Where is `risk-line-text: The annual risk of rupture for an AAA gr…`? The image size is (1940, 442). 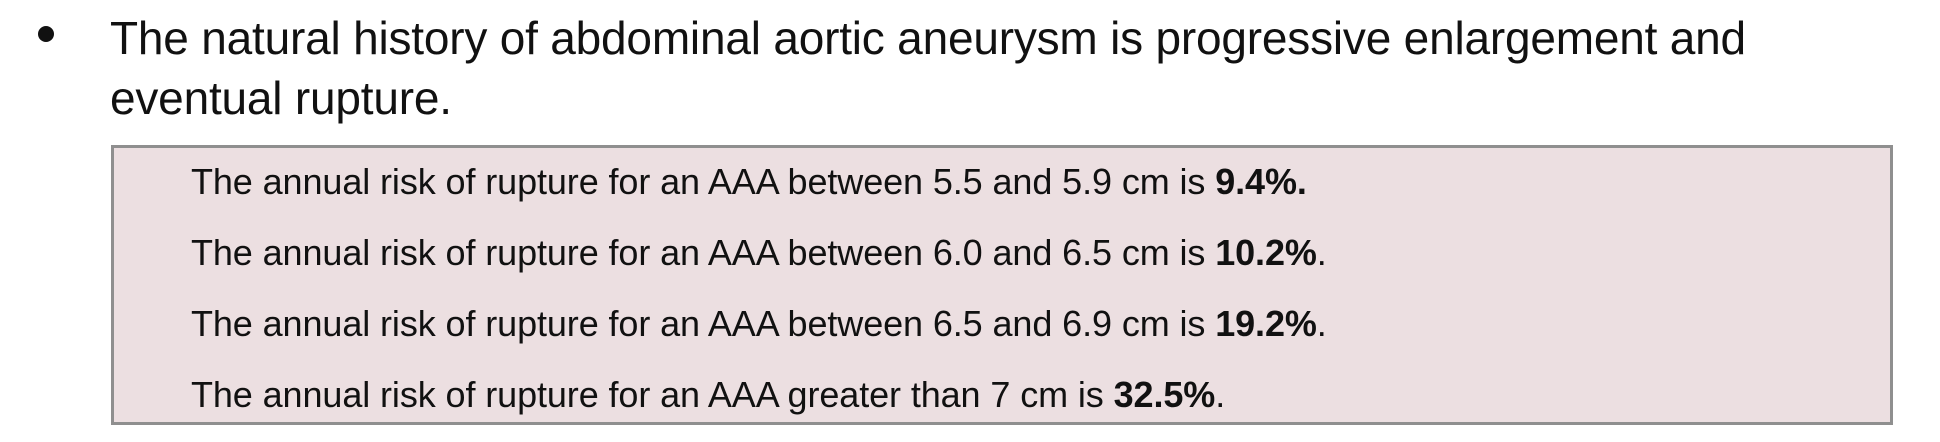
risk-line-text: The annual risk of rupture for an AAA gr… is located at coordinates (652, 394).